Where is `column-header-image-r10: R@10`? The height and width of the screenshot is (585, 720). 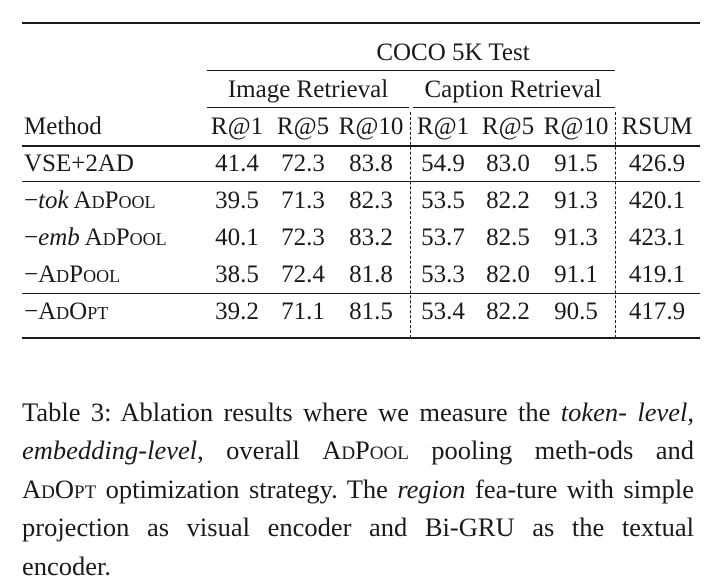
column-header-image-r10: R@10 is located at coordinates (371, 127).